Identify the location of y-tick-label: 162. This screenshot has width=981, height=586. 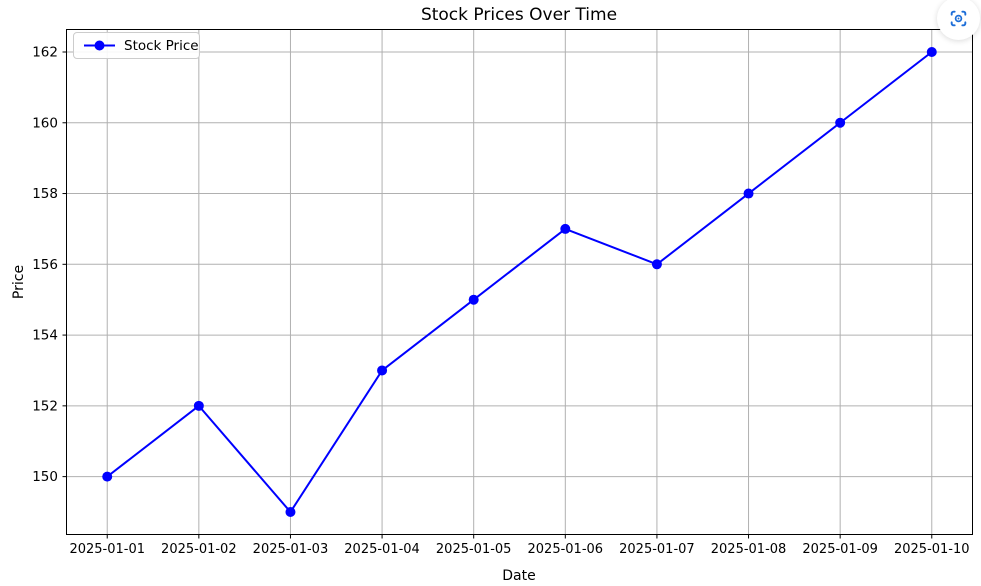
(45, 53).